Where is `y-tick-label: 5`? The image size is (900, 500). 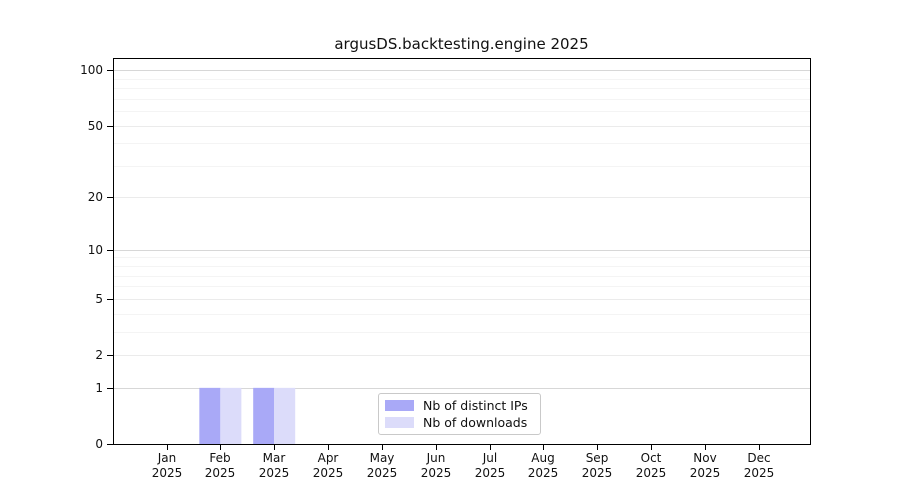 y-tick-label: 5 is located at coordinates (99, 299).